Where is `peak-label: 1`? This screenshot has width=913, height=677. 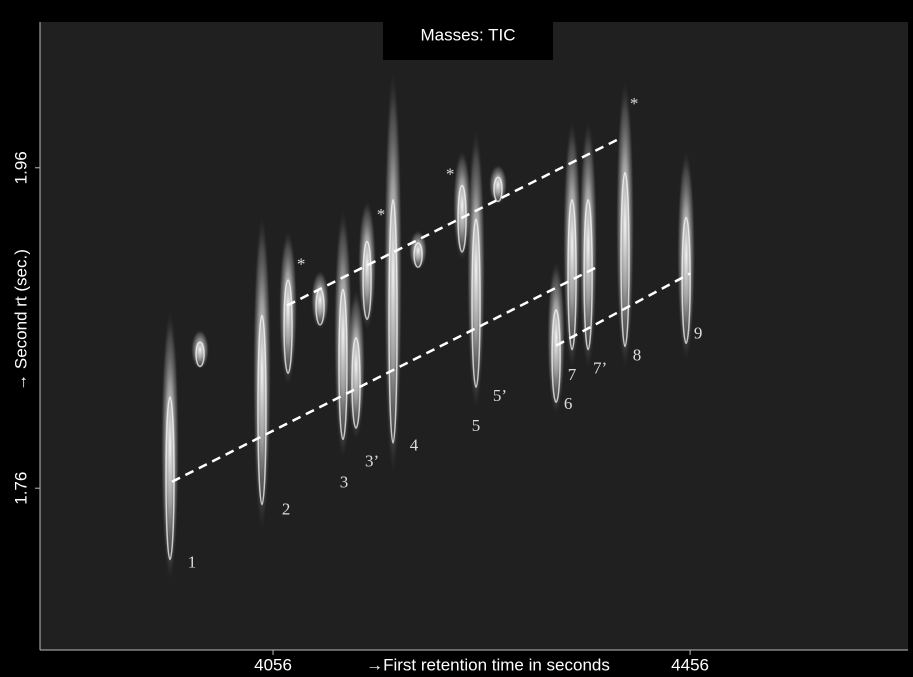
peak-label: 1 is located at coordinates (192, 561).